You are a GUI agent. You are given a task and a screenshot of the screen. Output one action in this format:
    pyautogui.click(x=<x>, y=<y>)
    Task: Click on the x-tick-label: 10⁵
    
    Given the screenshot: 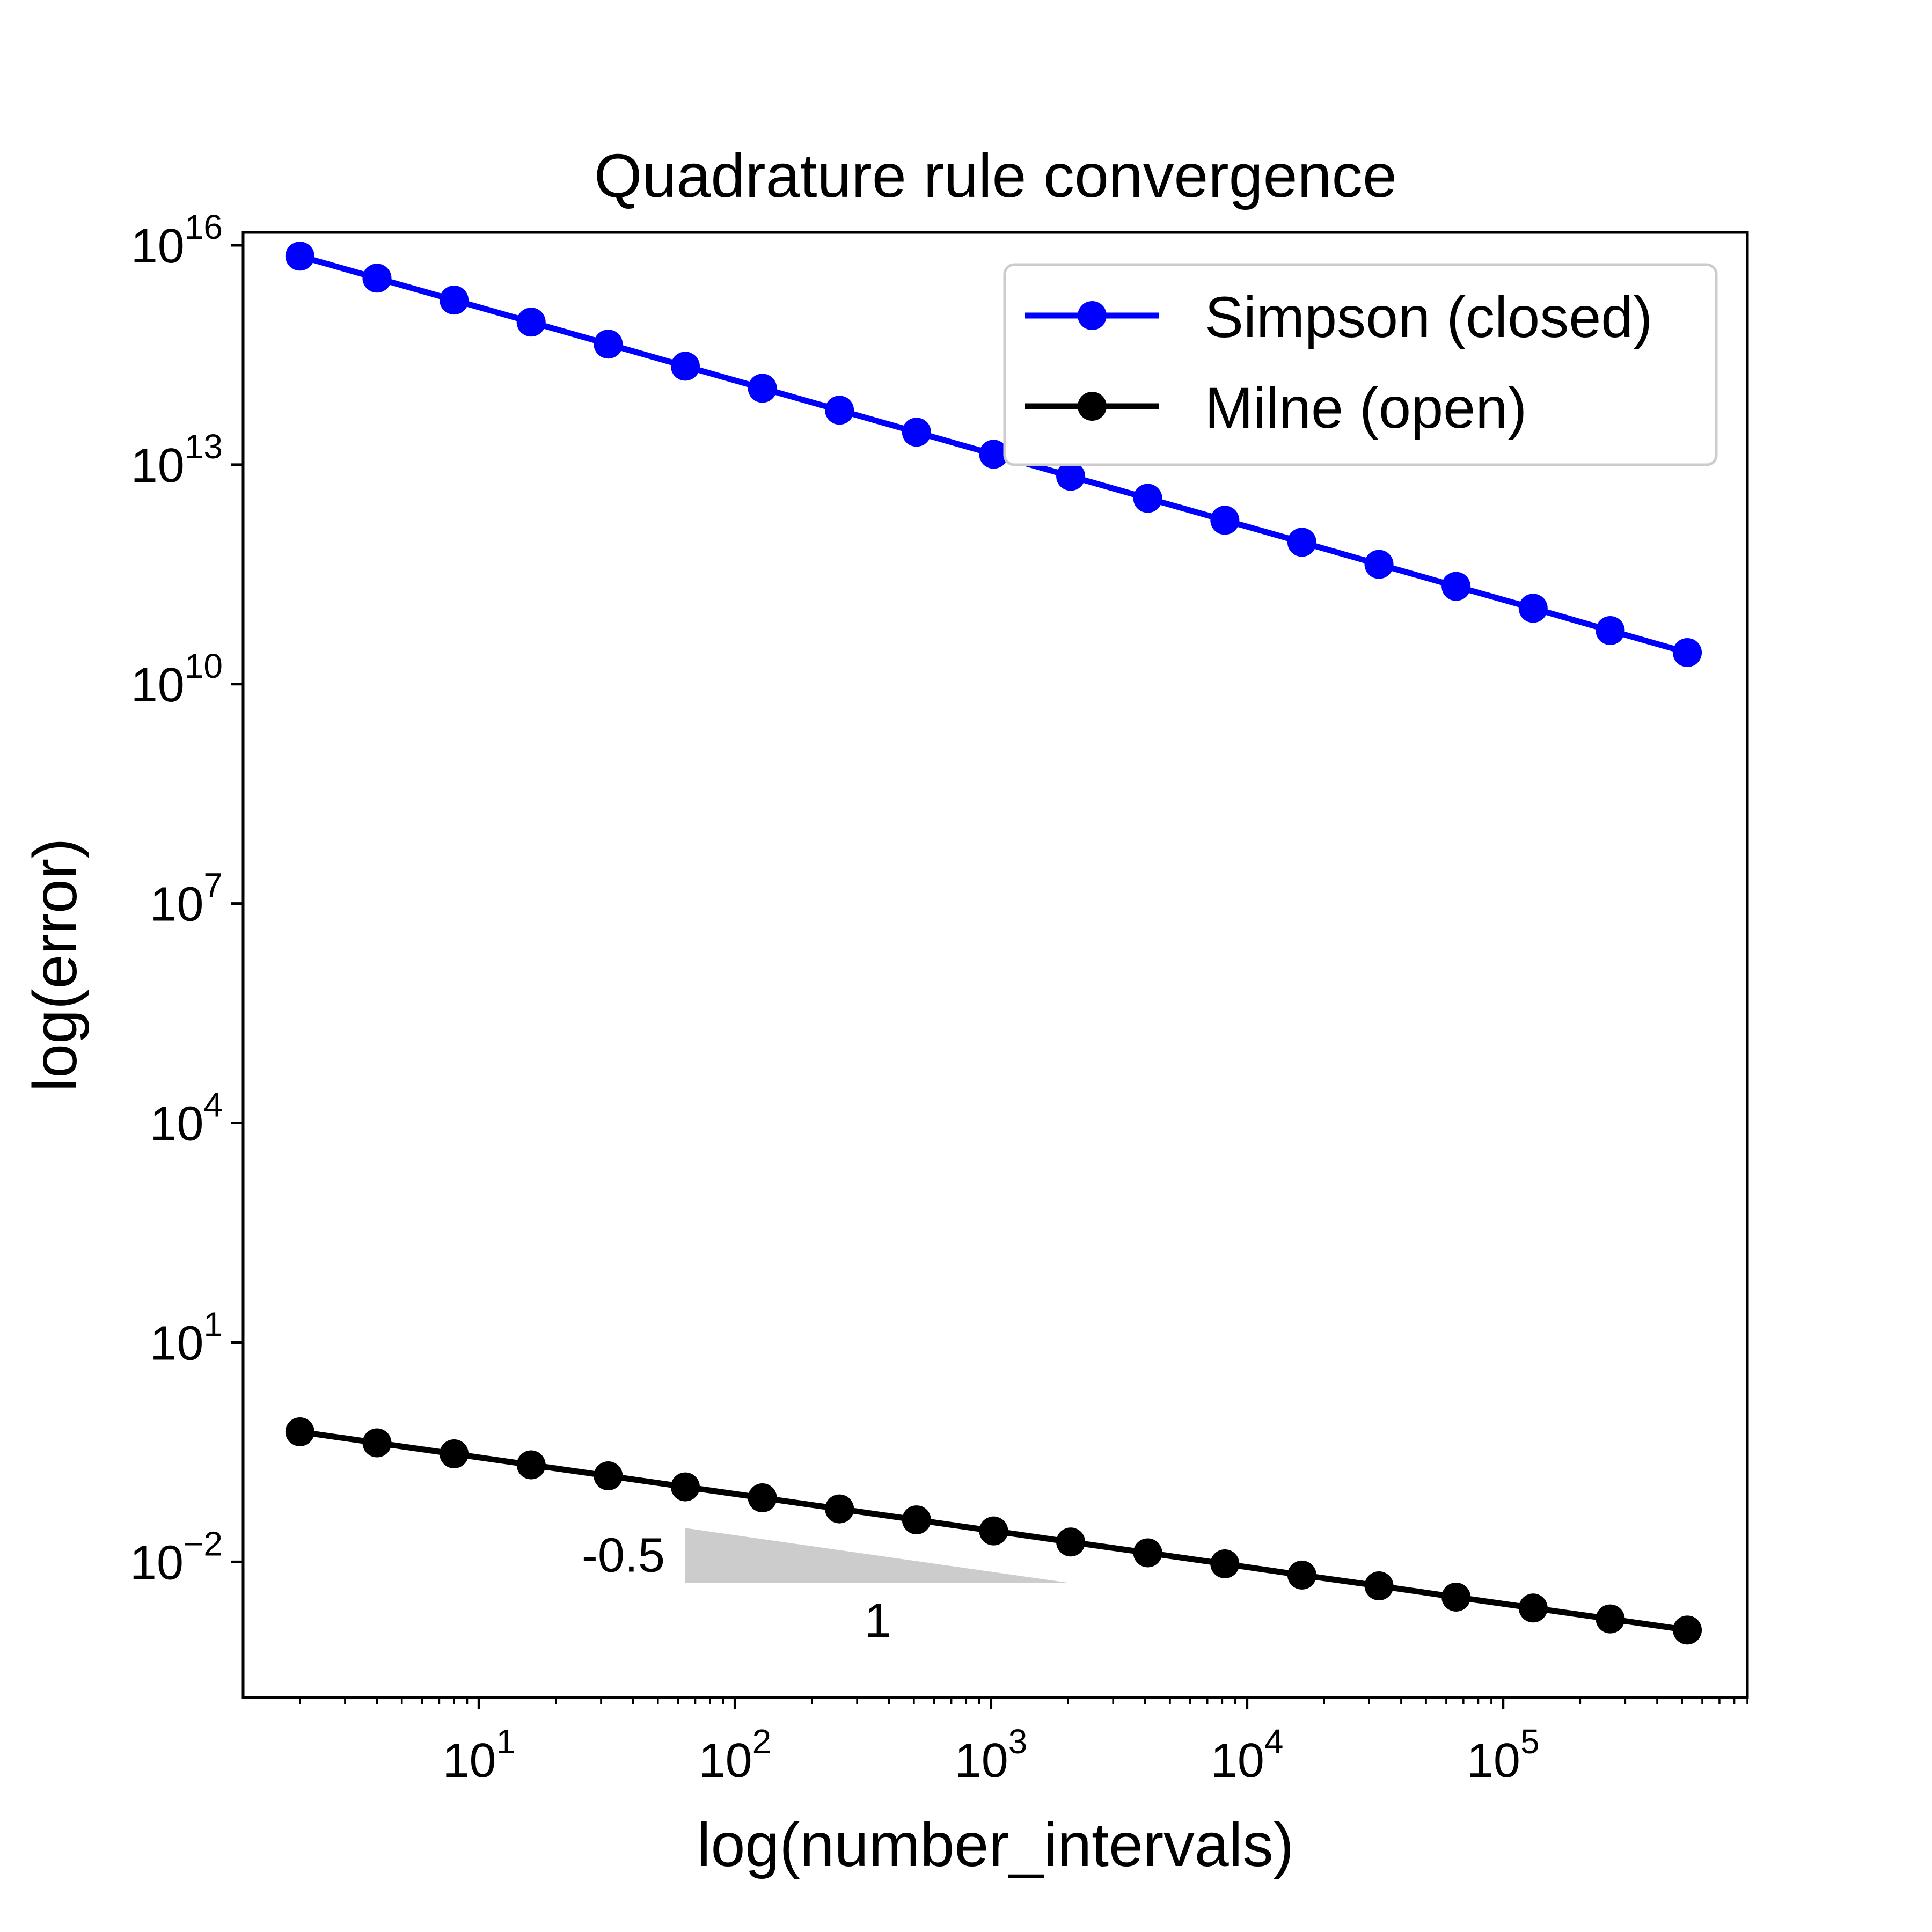 What is the action you would take?
    pyautogui.click(x=1503, y=1755)
    